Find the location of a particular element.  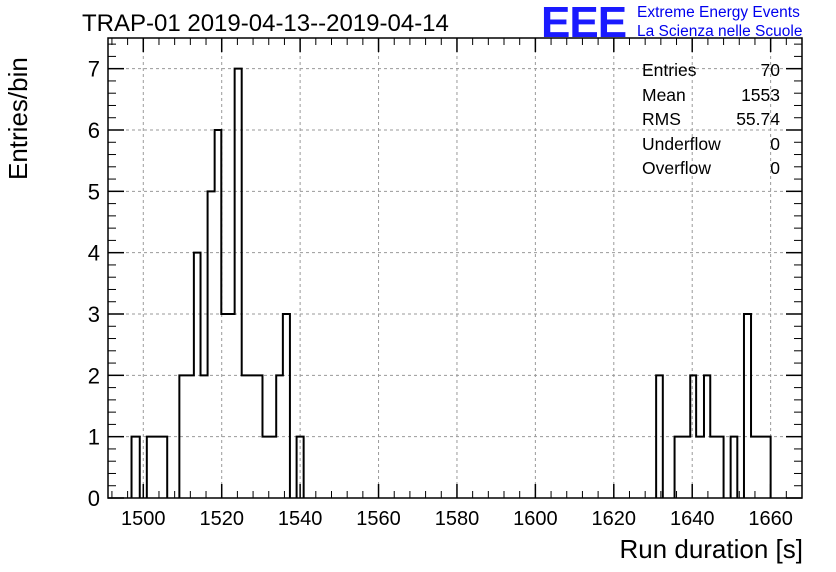

y-tick-label: 7 is located at coordinates (94, 69).